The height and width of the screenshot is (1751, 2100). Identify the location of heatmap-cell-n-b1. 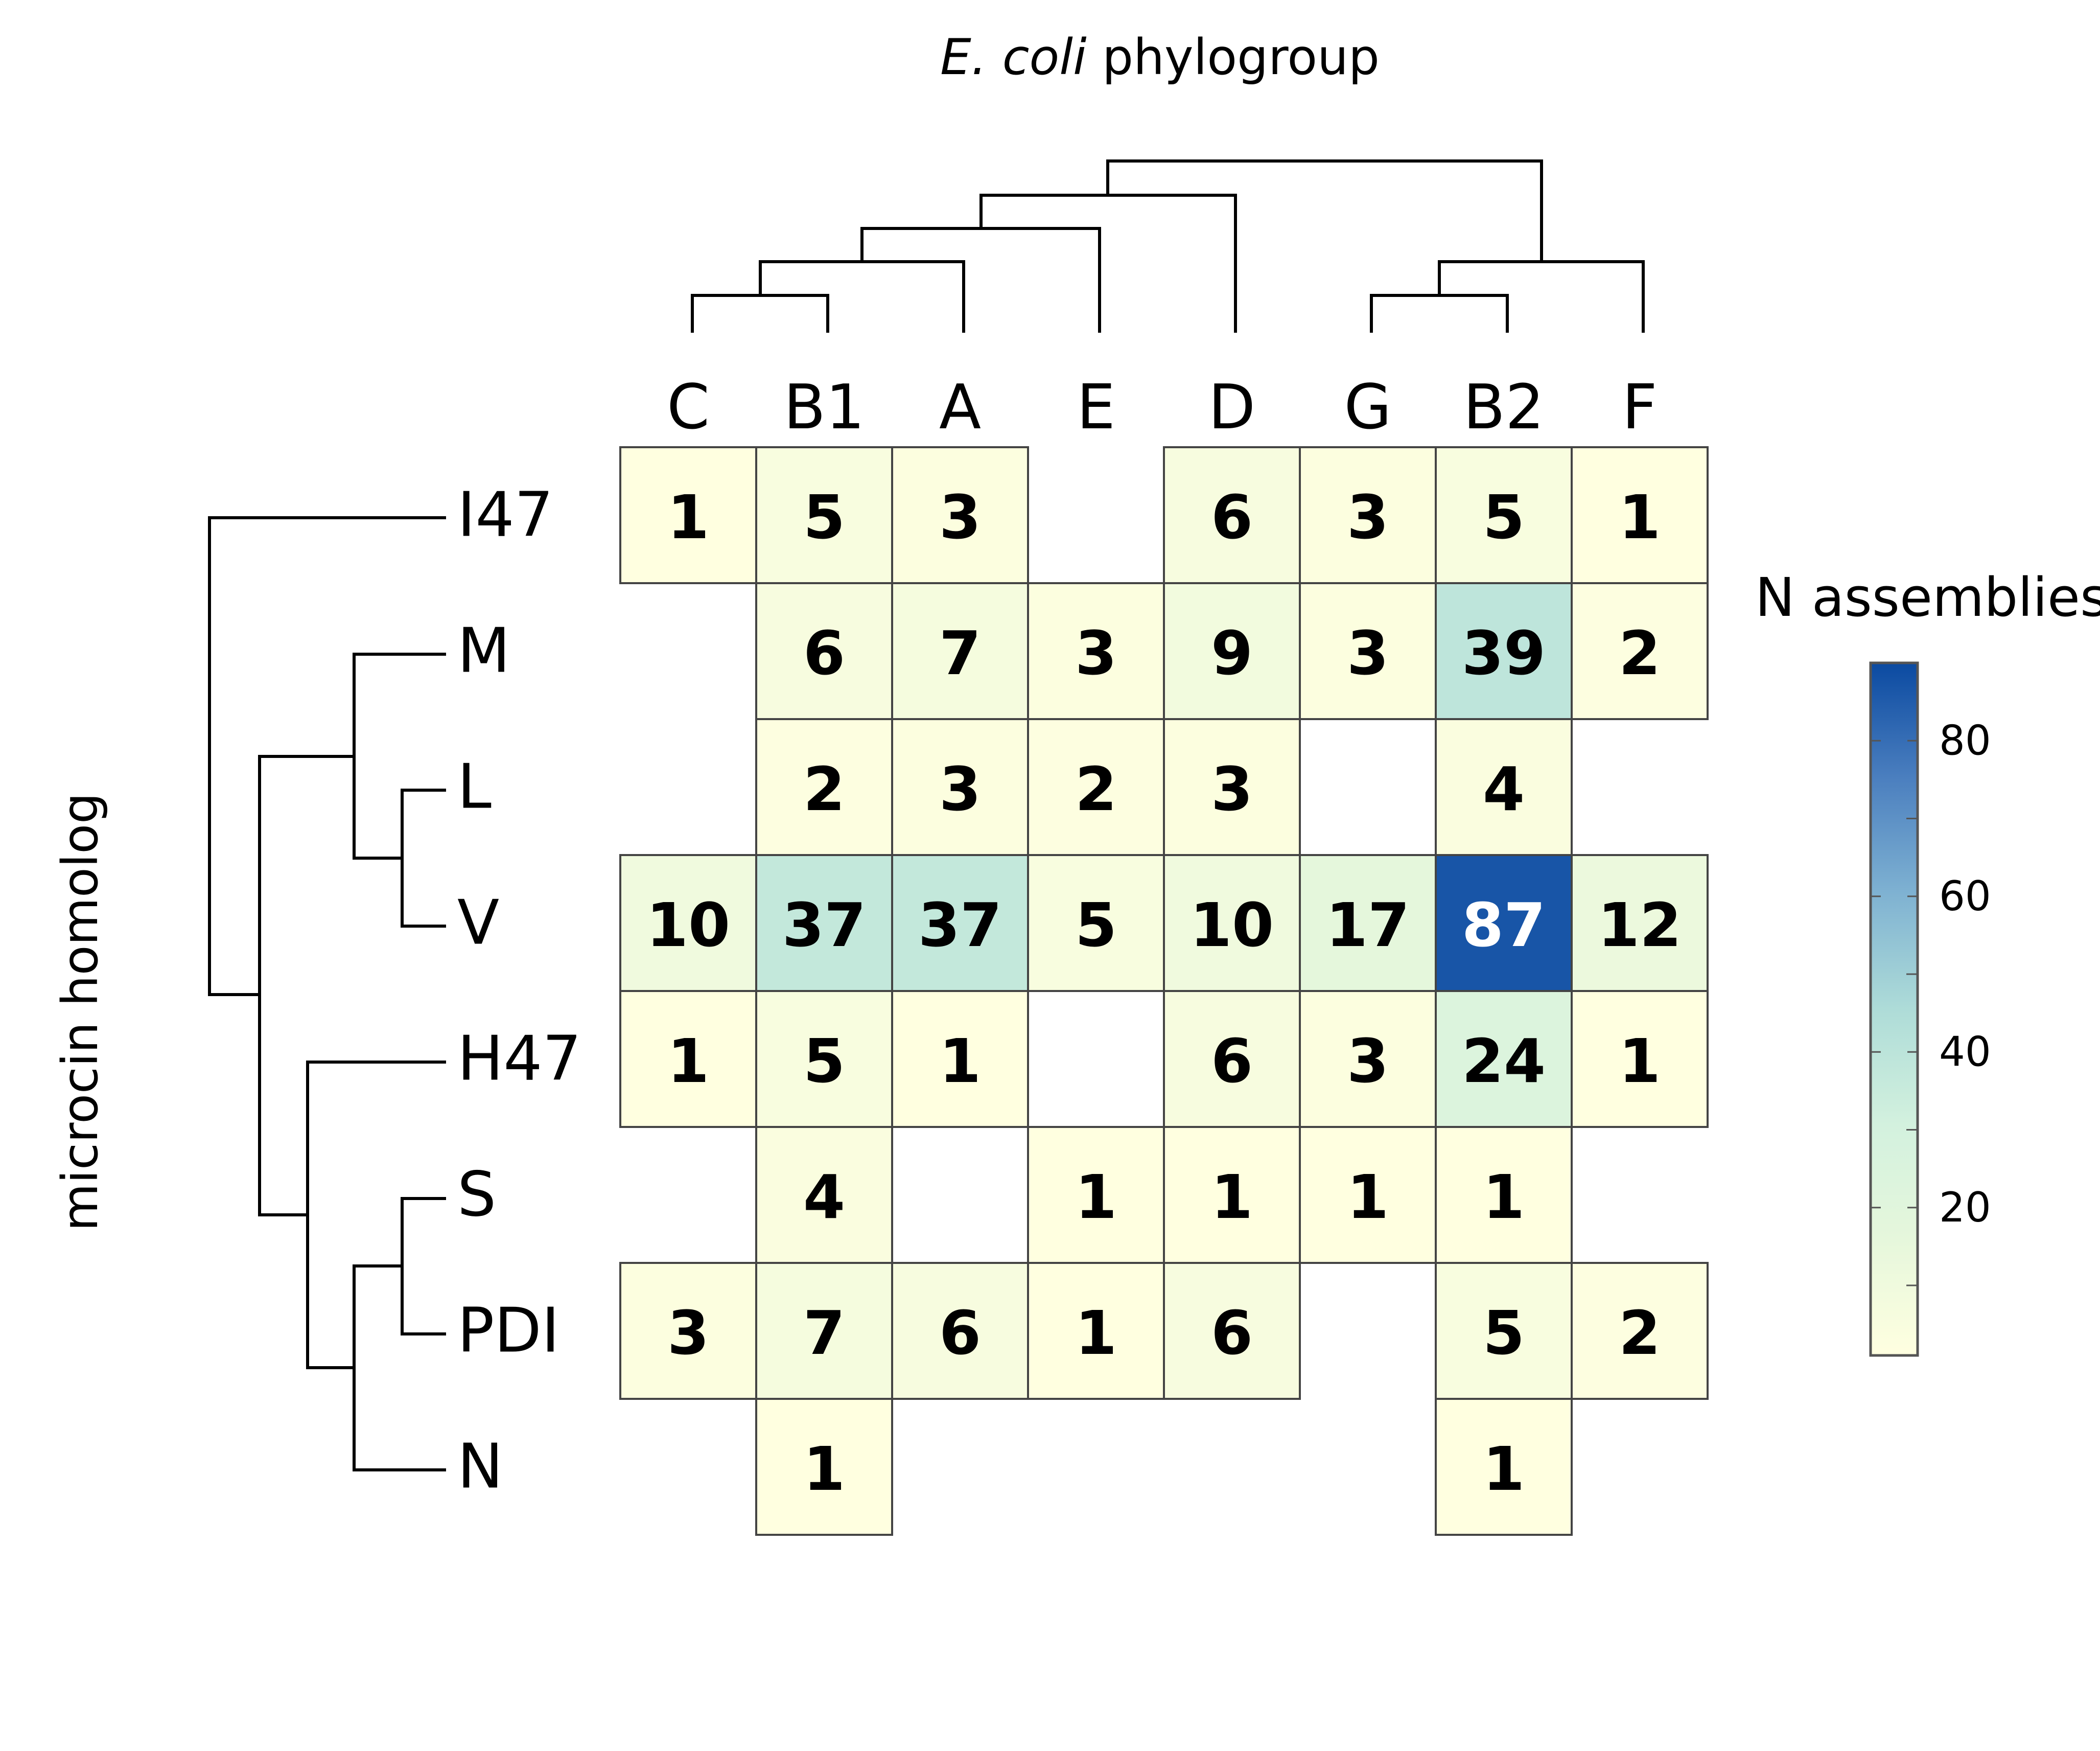
(824, 1467).